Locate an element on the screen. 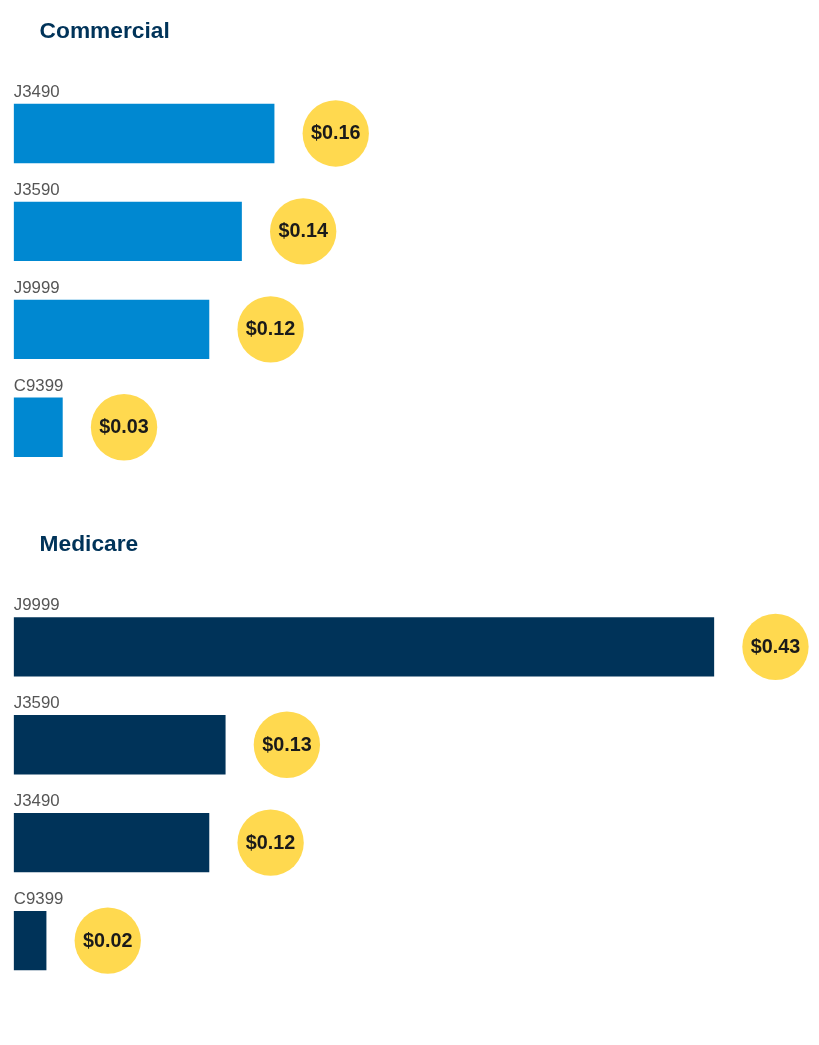 This screenshot has width=819, height=1045. chart-title: Commercial is located at coordinates (104, 30).